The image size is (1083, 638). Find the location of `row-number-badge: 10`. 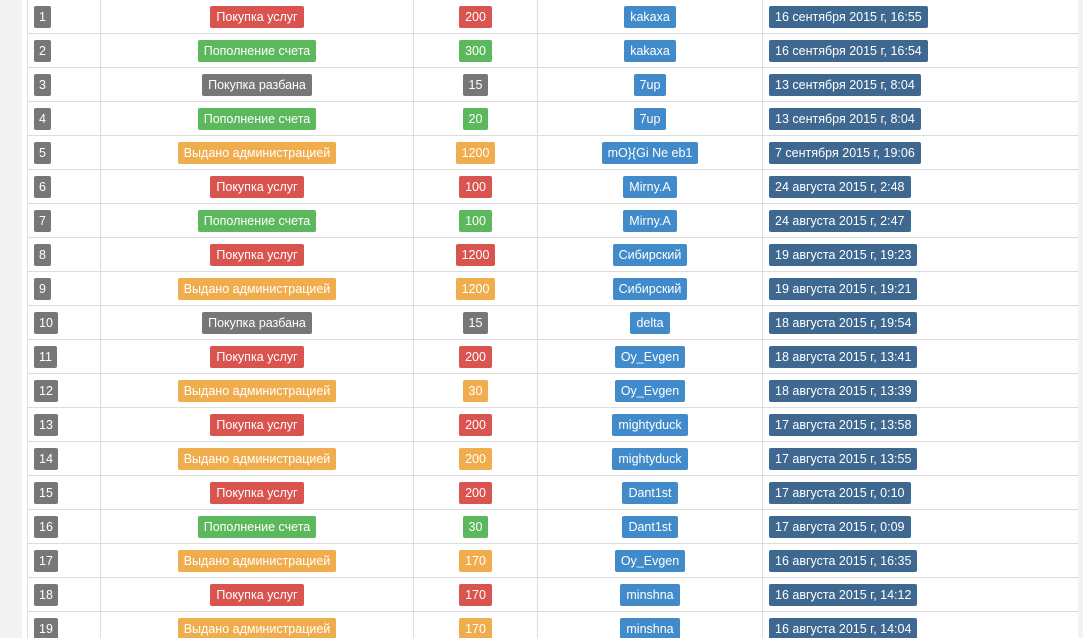

row-number-badge: 10 is located at coordinates (46, 322).